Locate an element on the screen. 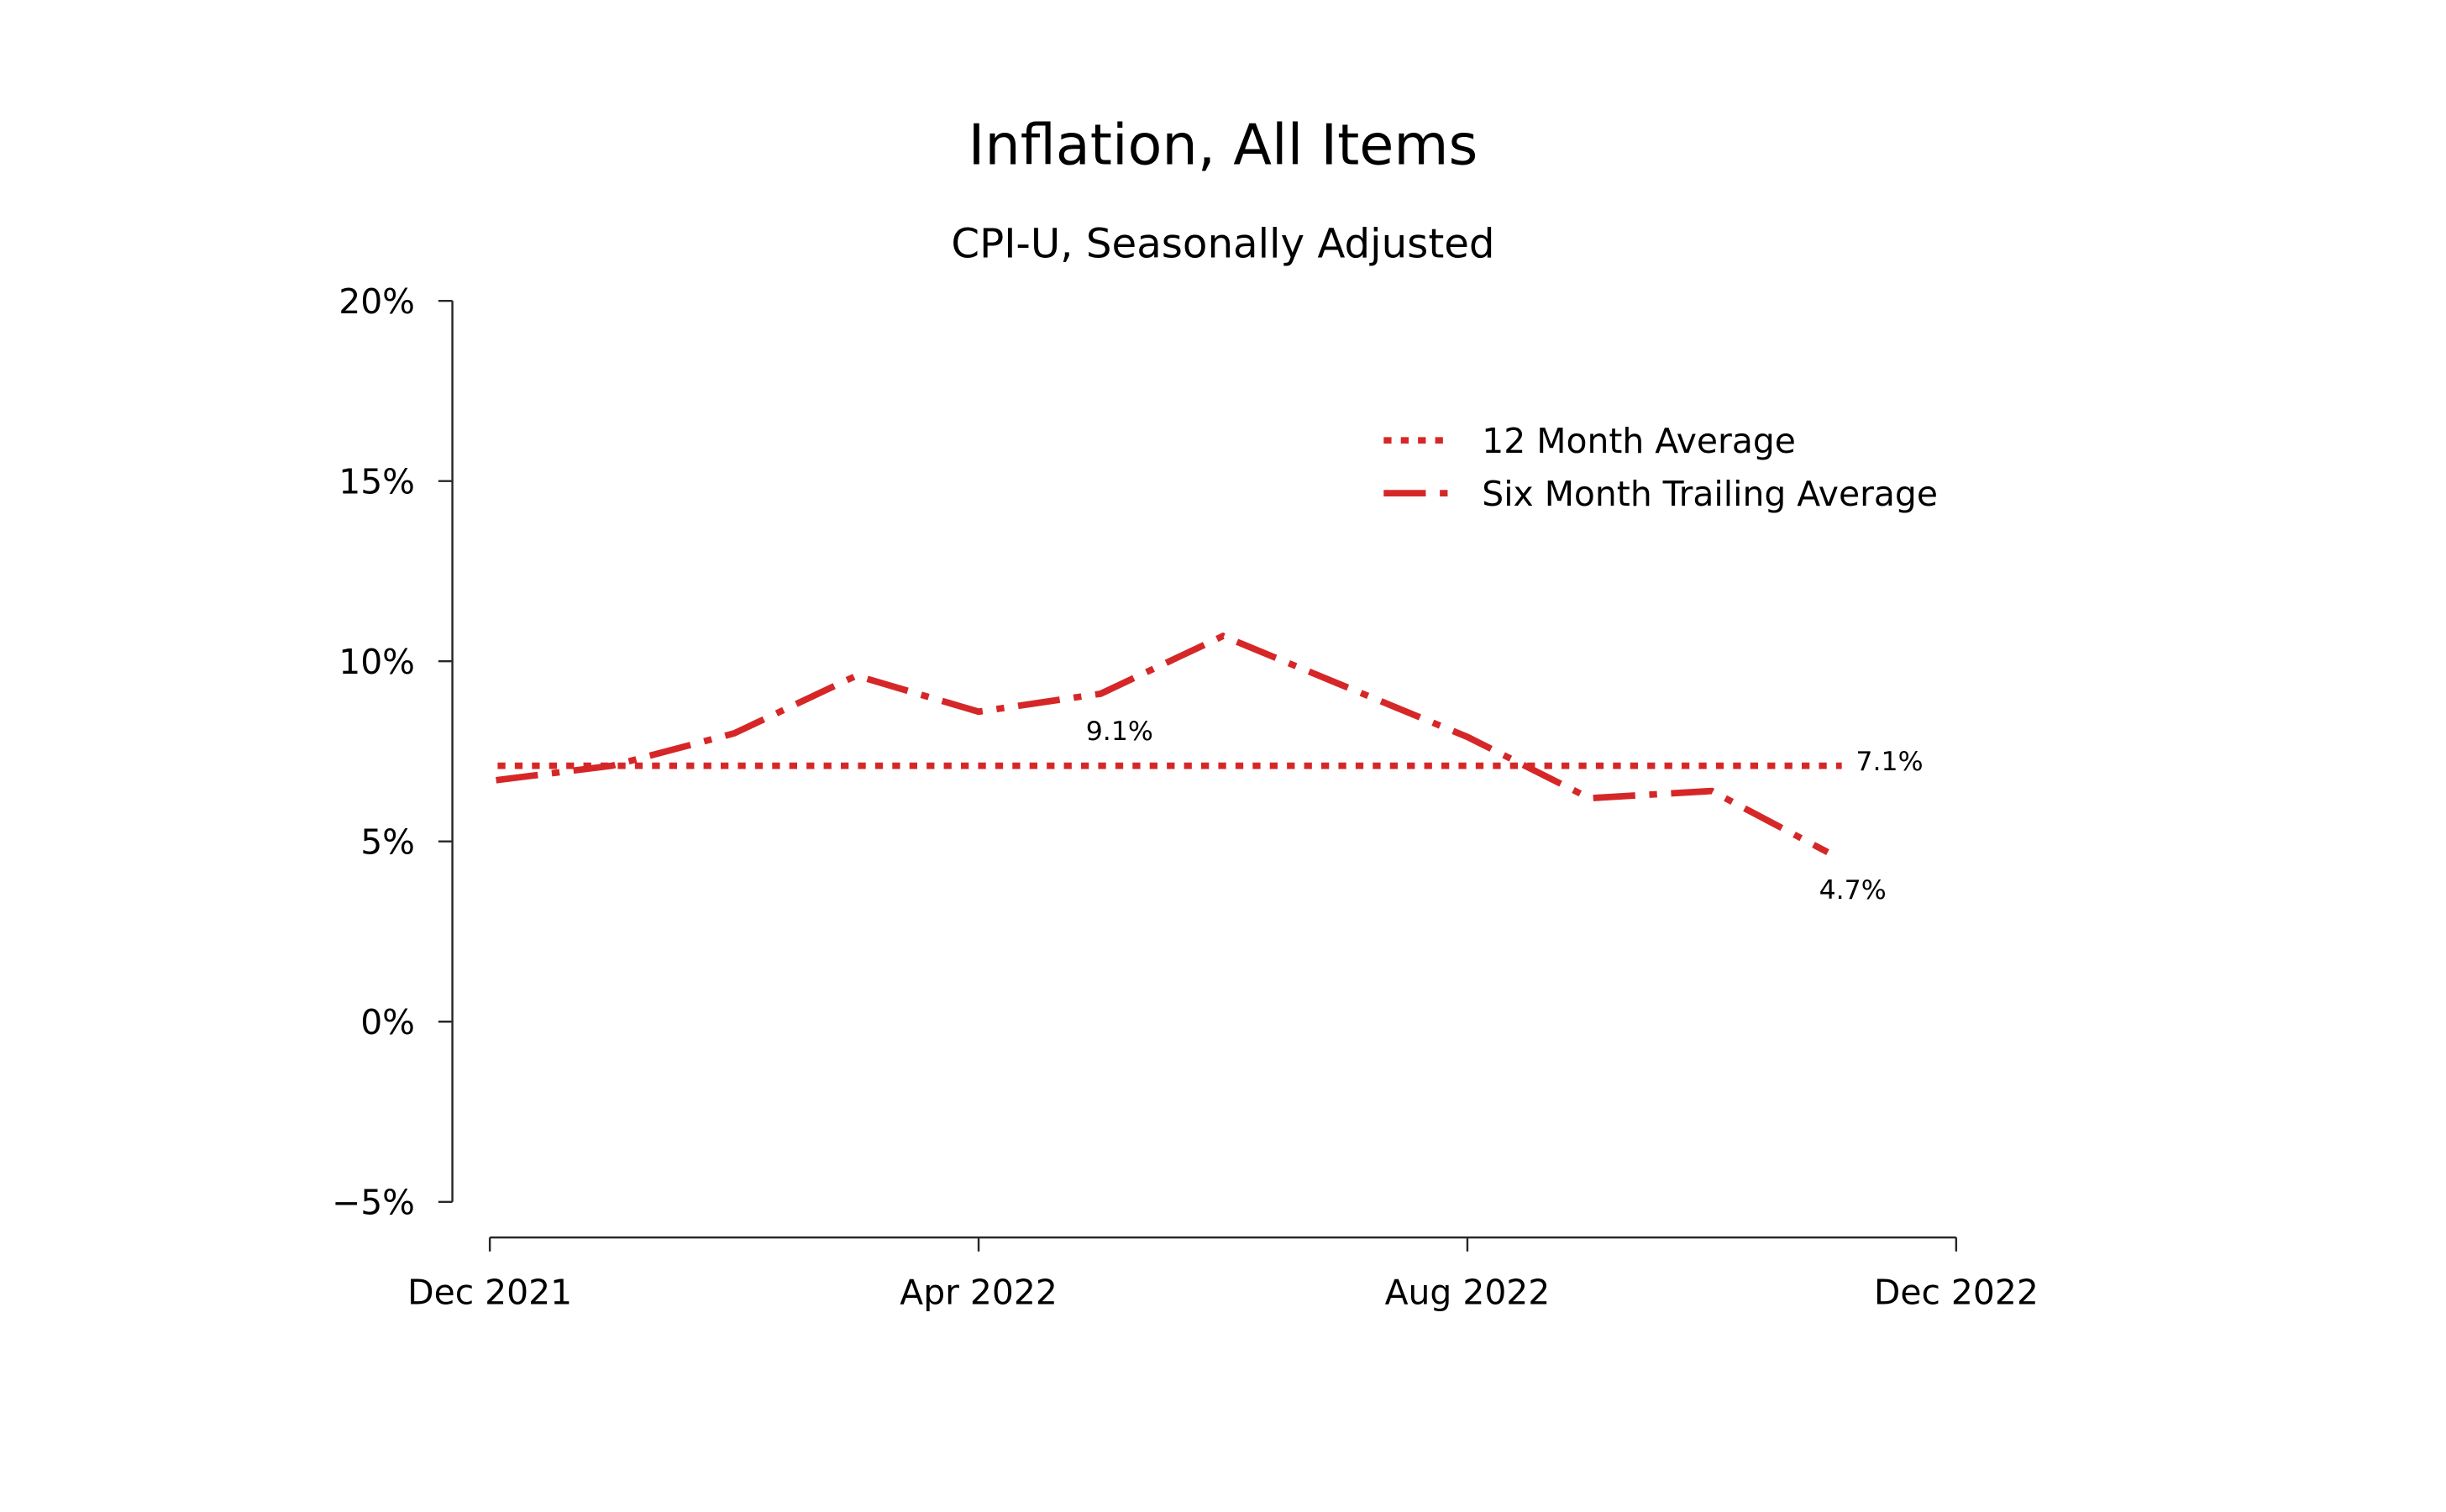 This screenshot has width=2446, height=1512. annotations: 9.1% 7.1% 4.7% is located at coordinates (1505, 811).